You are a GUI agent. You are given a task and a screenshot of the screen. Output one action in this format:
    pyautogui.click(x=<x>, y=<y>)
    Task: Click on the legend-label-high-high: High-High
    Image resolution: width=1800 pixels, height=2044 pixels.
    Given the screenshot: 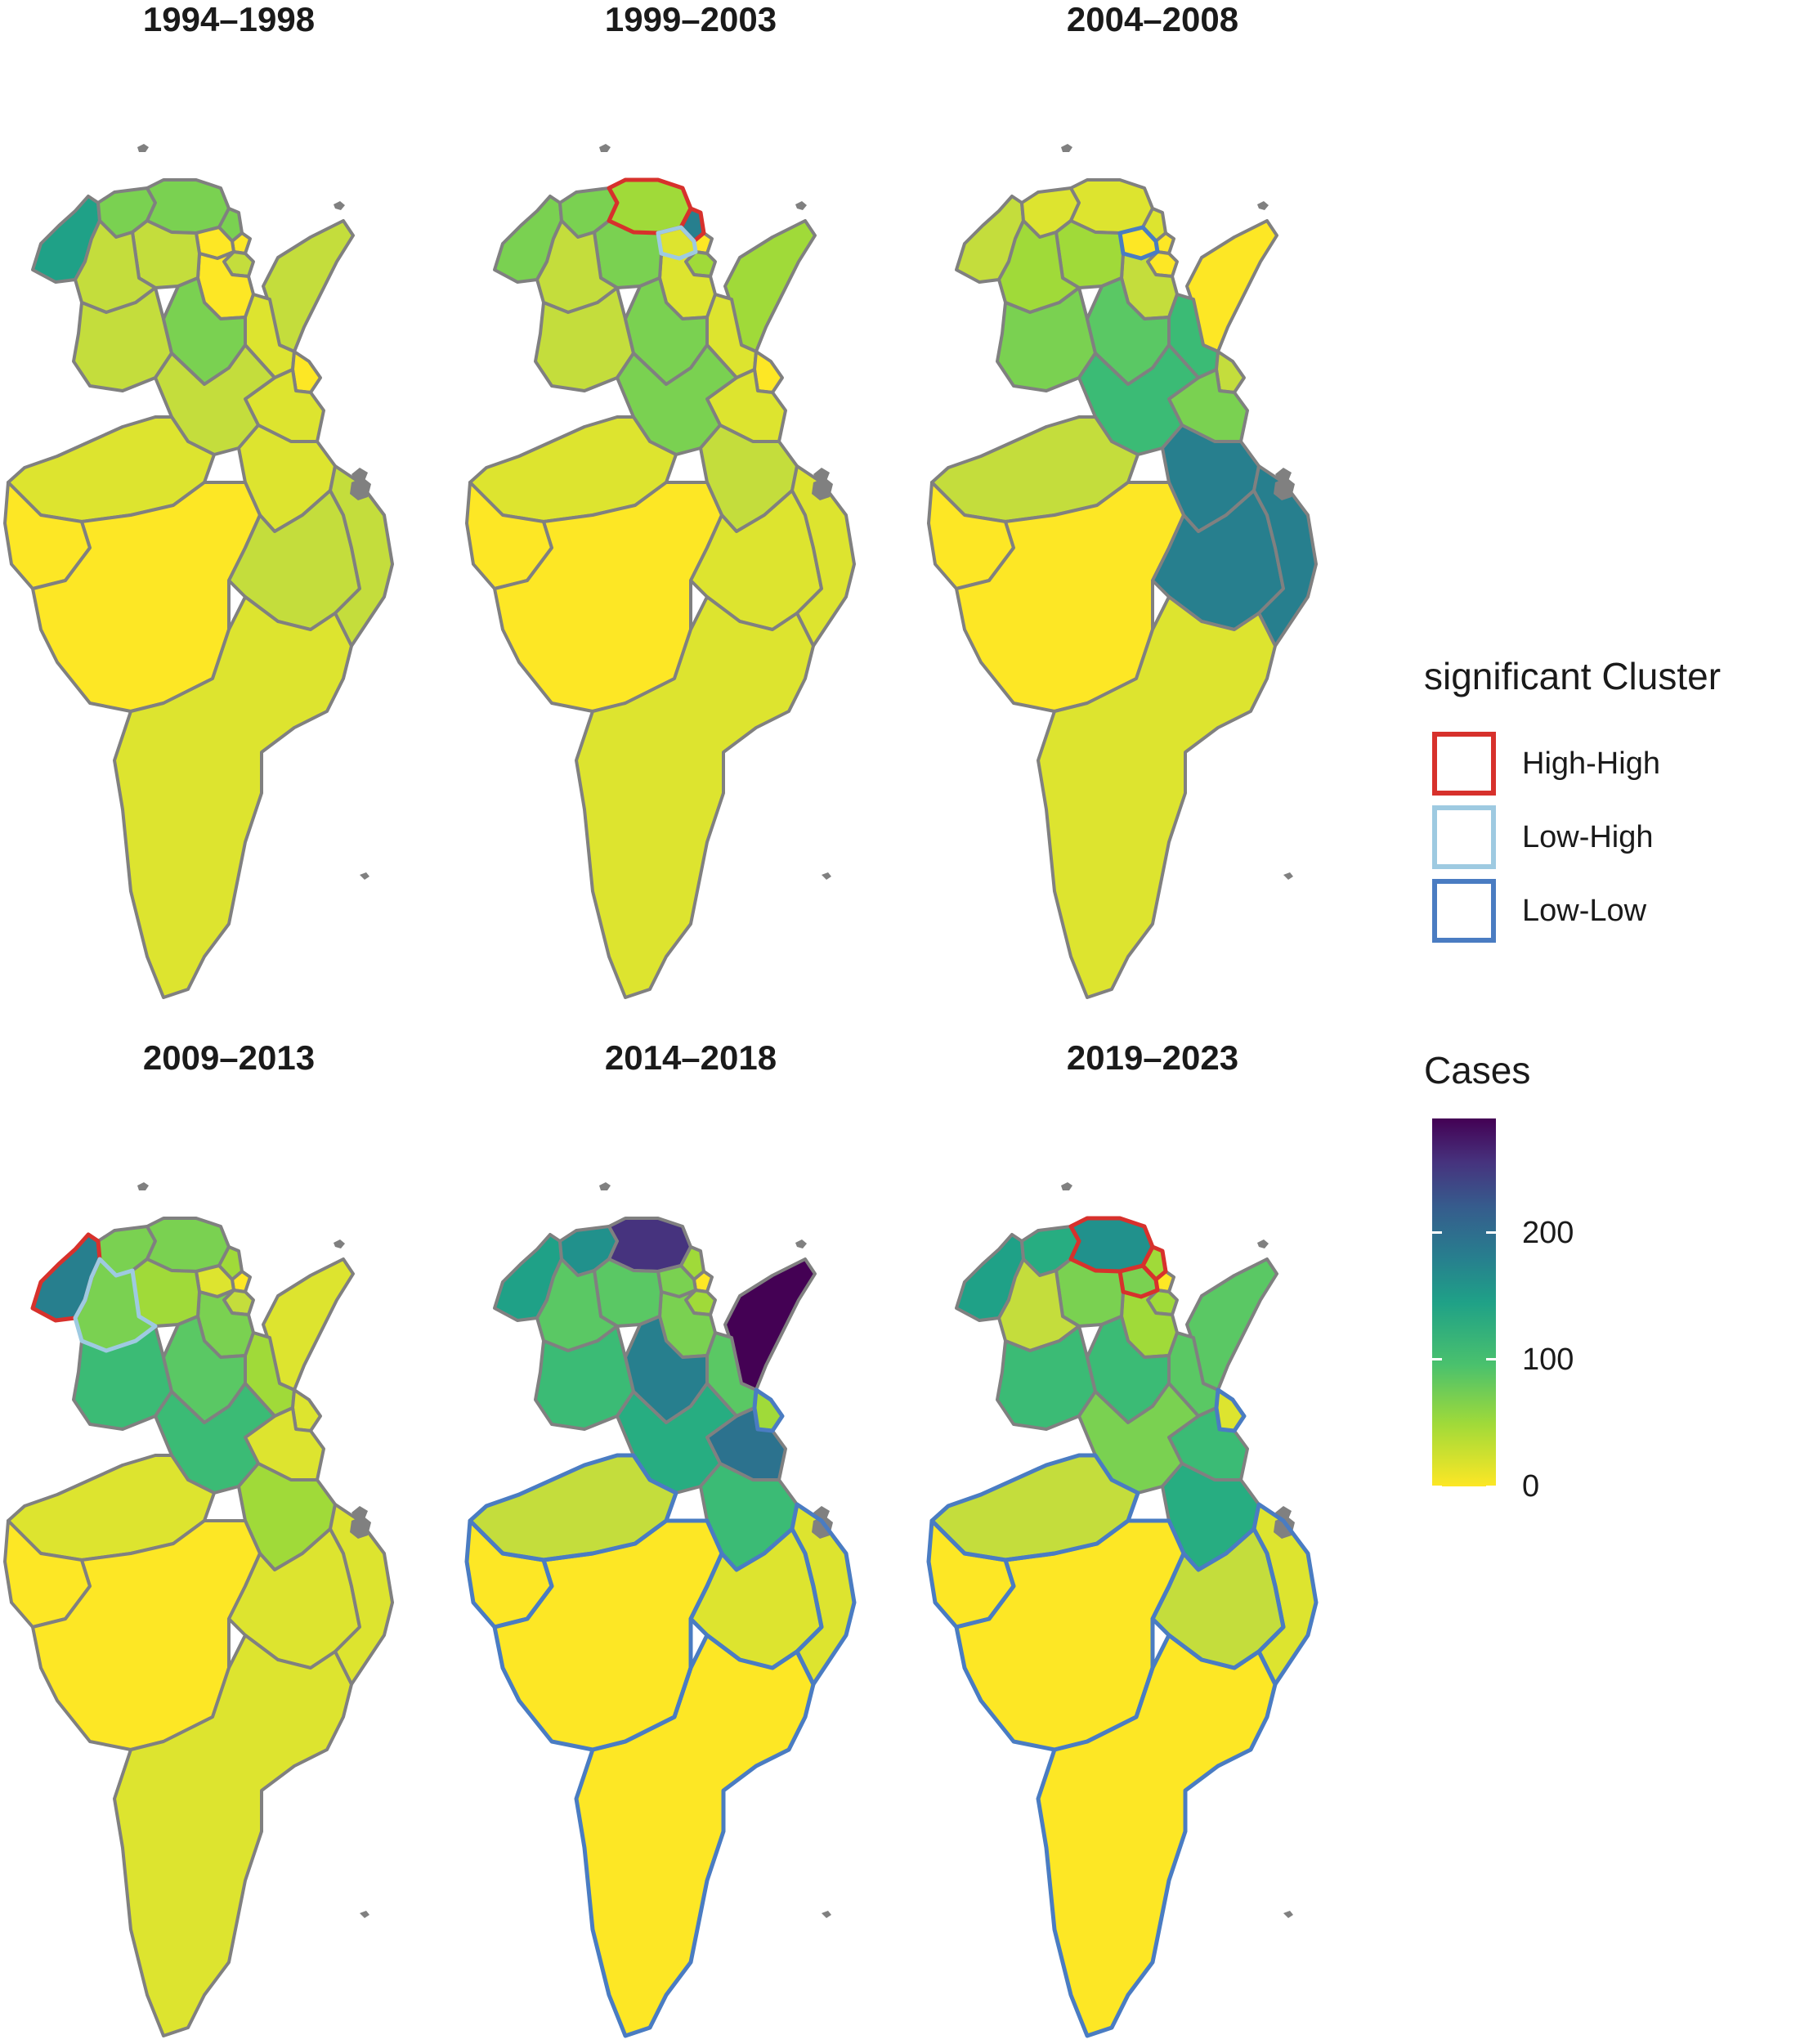 What is the action you would take?
    pyautogui.click(x=1591, y=763)
    